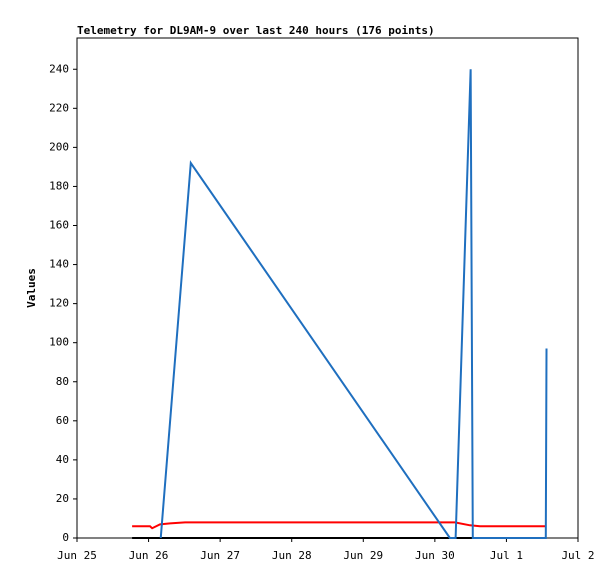  What do you see at coordinates (59, 342) in the screenshot?
I see `y-tick-label: 100` at bounding box center [59, 342].